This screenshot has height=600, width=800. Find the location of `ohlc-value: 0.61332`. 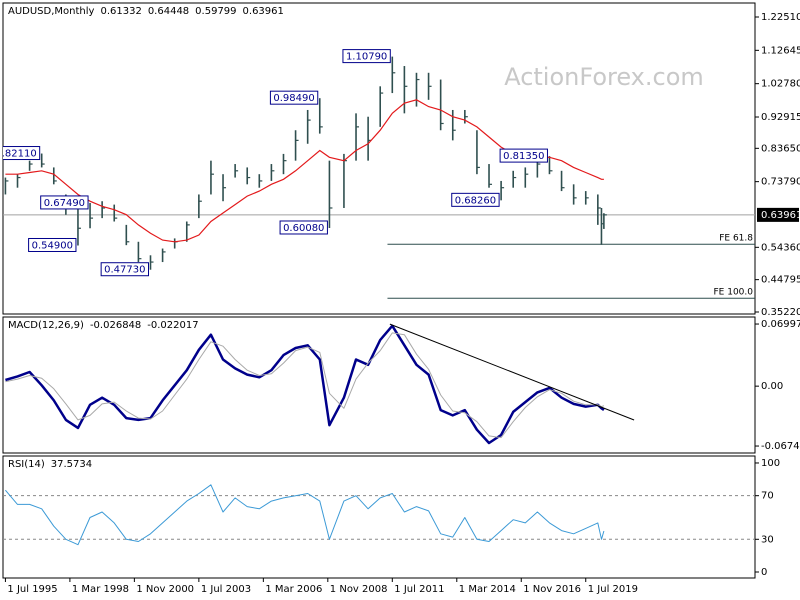

ohlc-value: 0.61332 is located at coordinates (120, 11).